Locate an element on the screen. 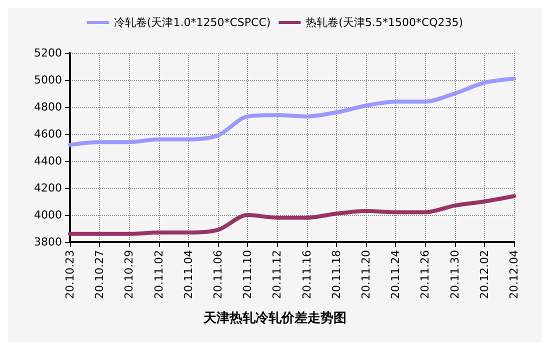  x-tick-label: 20.11.12 is located at coordinates (277, 274).